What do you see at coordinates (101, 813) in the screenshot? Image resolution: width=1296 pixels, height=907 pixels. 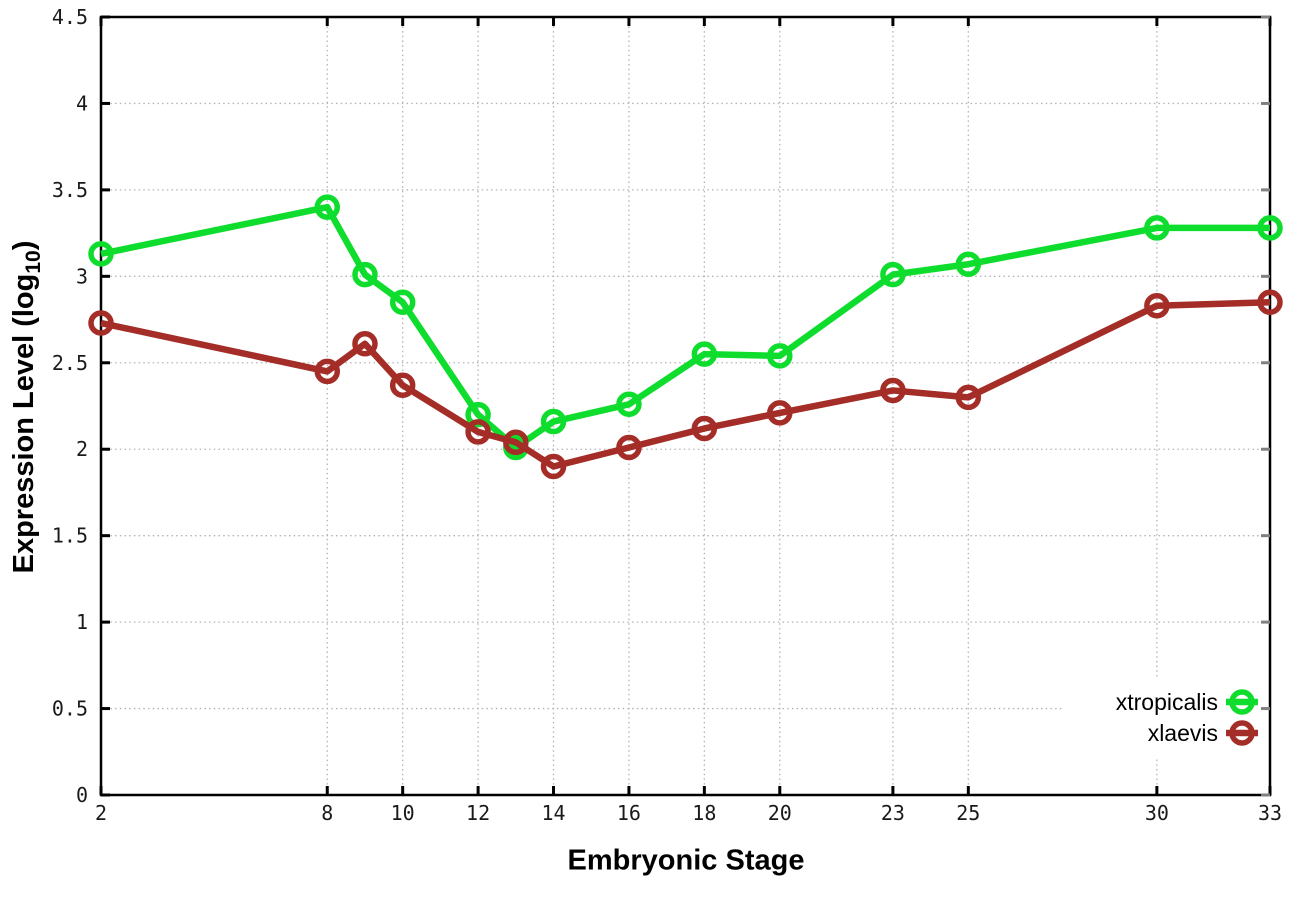 I see `x-tick-label: 2` at bounding box center [101, 813].